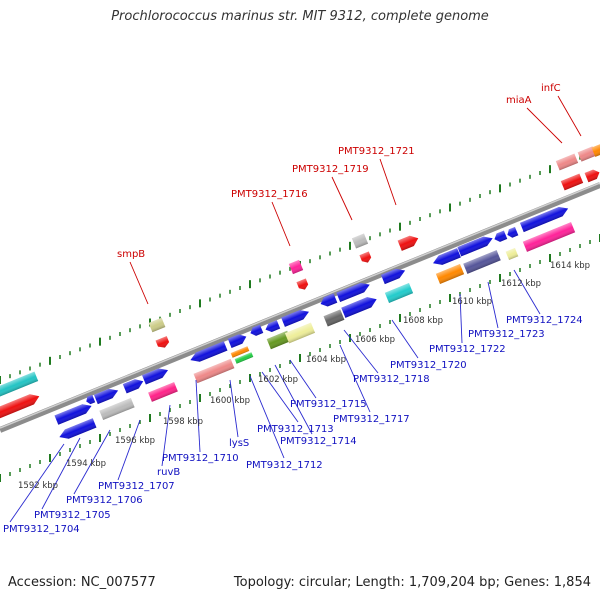 The image size is (600, 600). Describe the element at coordinates (423, 321) in the screenshot. I see `scale-label: 1608 kbp` at that location.